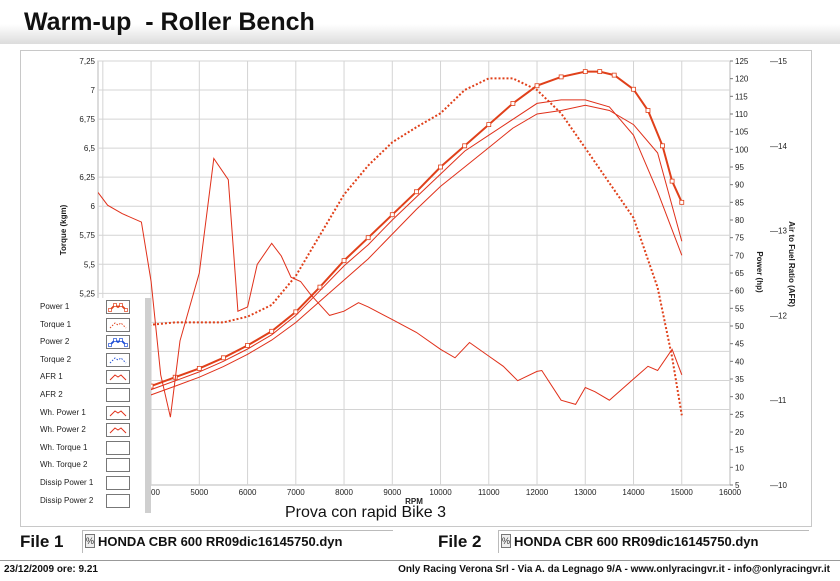  I want to click on power-tick-label: 40, so click(739, 361).